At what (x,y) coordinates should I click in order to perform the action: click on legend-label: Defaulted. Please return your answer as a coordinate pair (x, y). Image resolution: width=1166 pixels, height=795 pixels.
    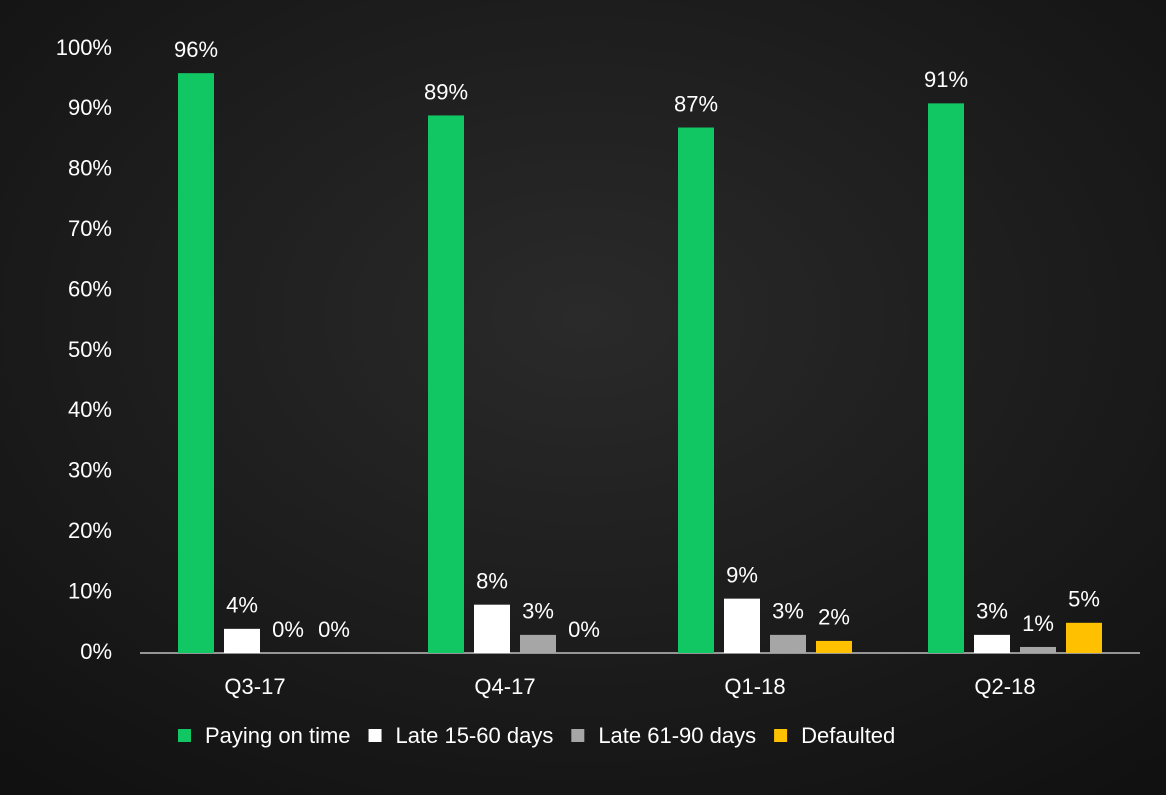
    Looking at the image, I should click on (848, 735).